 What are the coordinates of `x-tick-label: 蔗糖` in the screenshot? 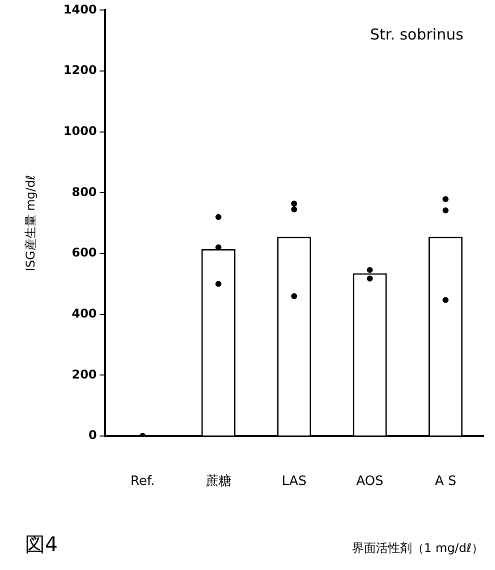 It's located at (218, 482).